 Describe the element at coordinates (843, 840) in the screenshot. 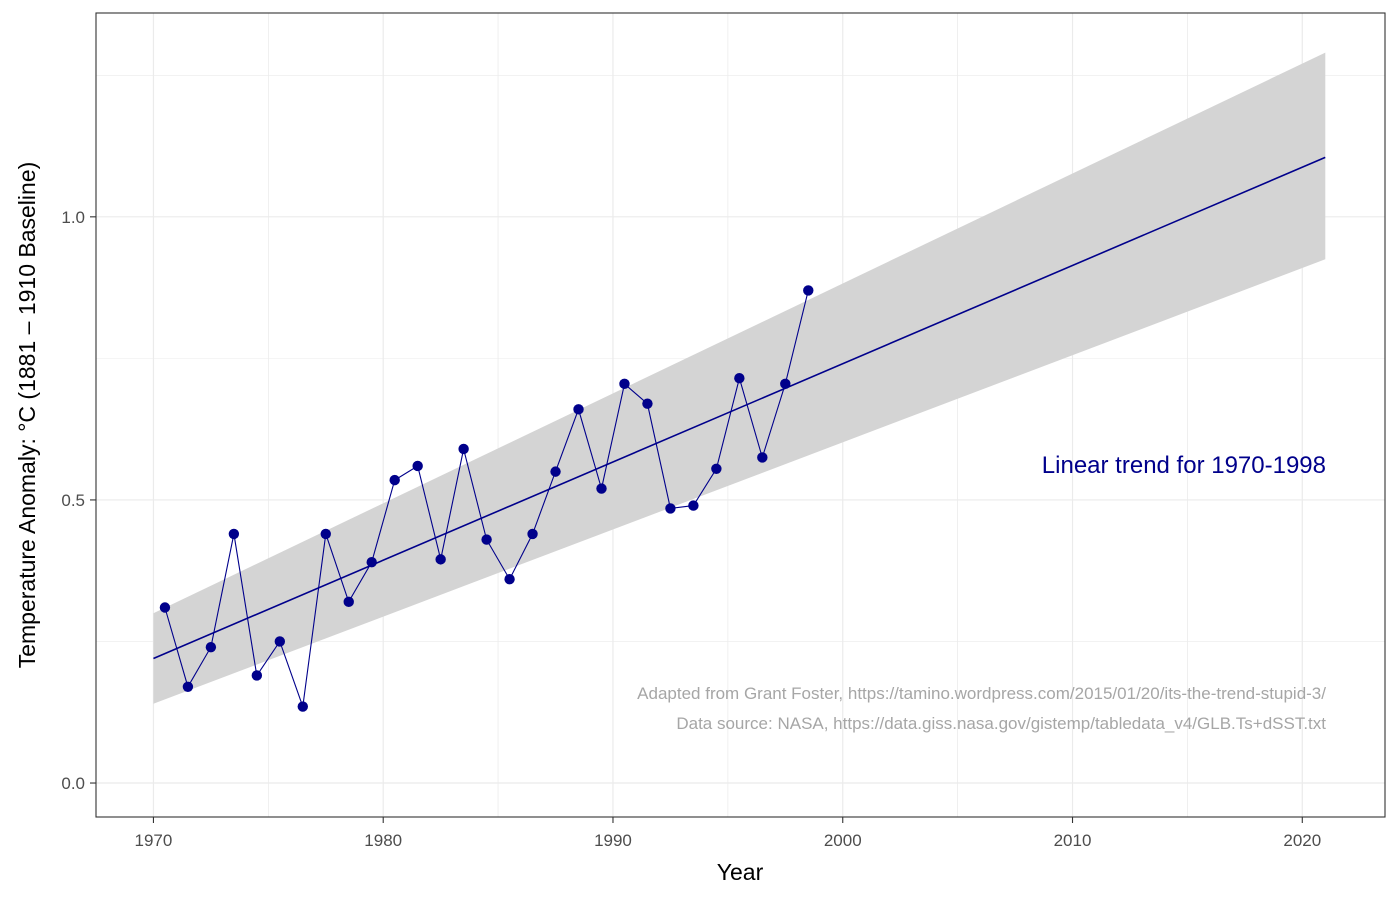

I see `x-tick-label: 2000` at that location.